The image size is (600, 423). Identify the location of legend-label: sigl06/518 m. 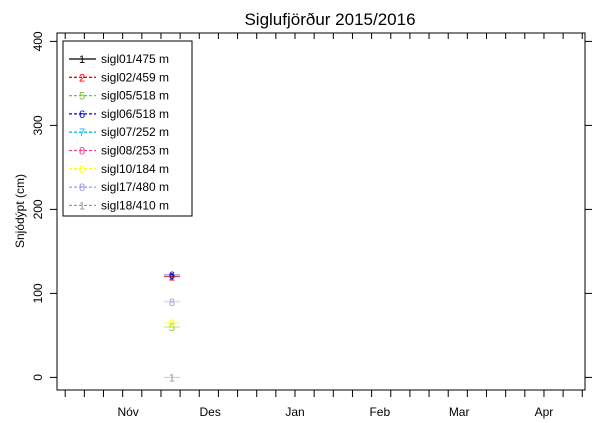
(135, 114).